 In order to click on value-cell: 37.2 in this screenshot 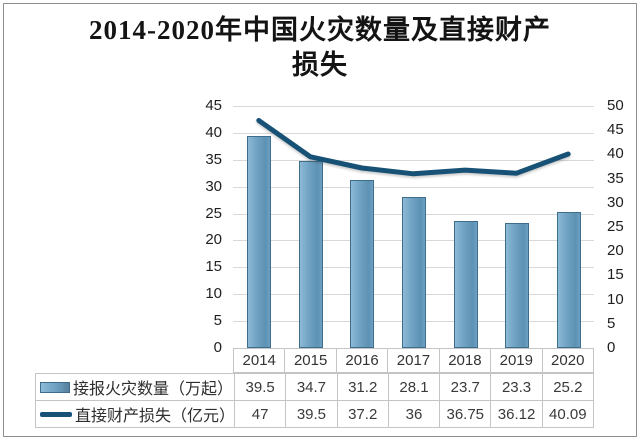, I will do `click(362, 414)`.